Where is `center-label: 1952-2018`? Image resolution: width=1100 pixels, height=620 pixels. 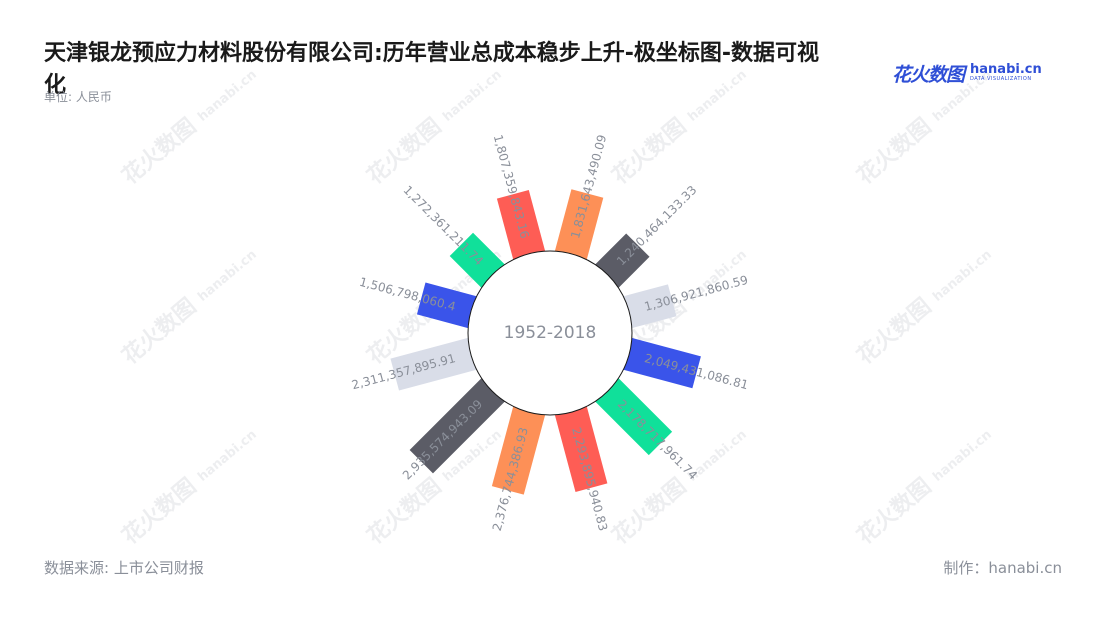 center-label: 1952-2018 is located at coordinates (550, 333).